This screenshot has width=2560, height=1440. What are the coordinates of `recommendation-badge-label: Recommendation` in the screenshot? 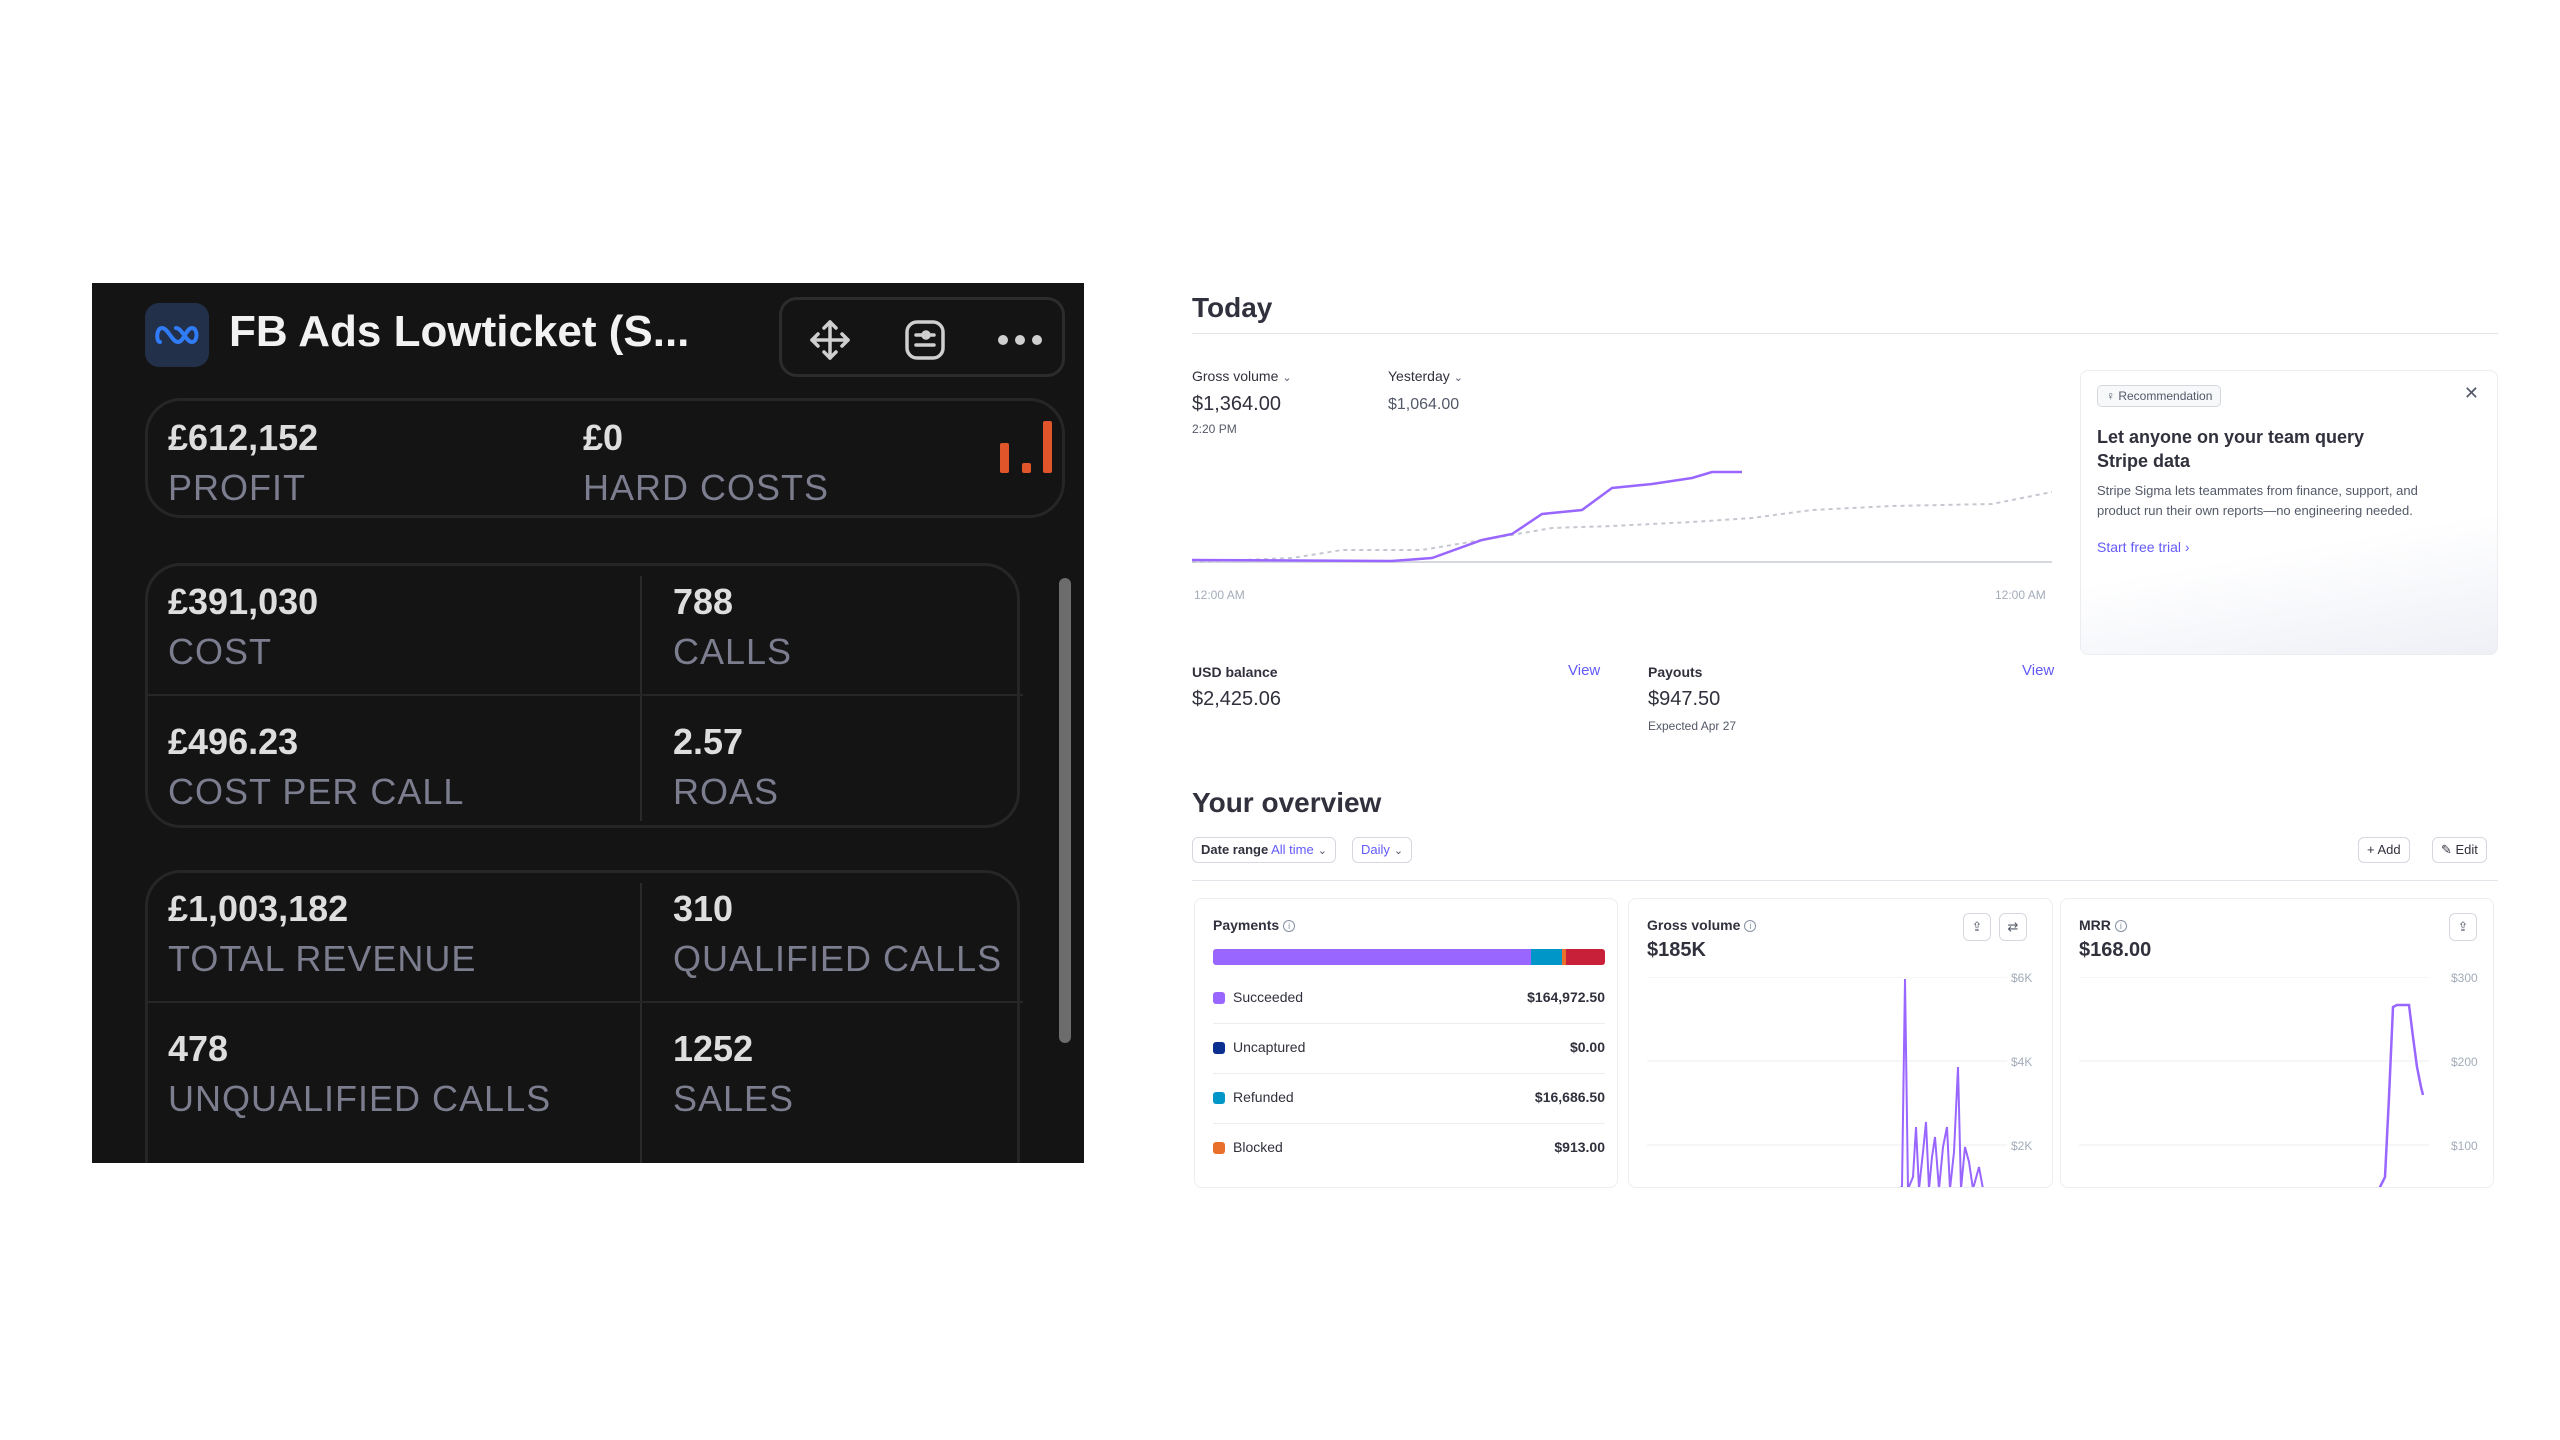 It's located at (2165, 396).